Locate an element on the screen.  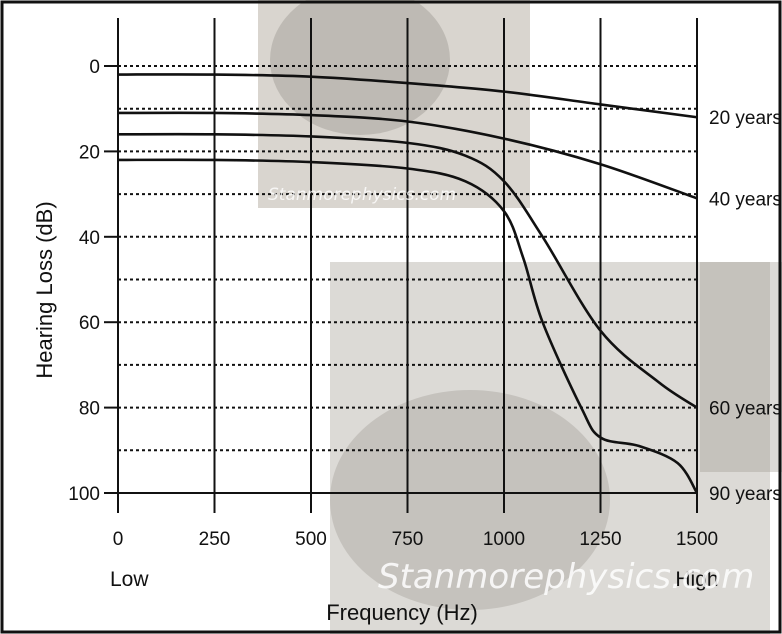
y-tick-label: 100 is located at coordinates (84, 494).